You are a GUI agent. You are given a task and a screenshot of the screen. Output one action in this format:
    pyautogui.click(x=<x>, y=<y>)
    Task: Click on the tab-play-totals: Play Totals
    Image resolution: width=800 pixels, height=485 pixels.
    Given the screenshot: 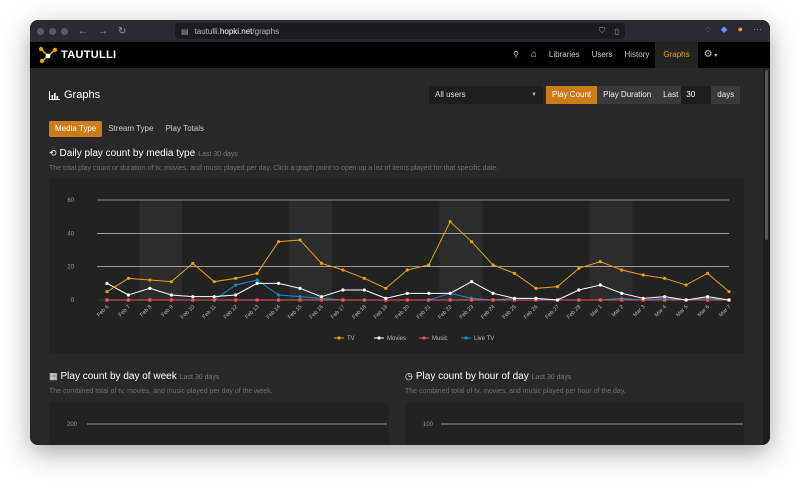 What is the action you would take?
    pyautogui.click(x=184, y=128)
    